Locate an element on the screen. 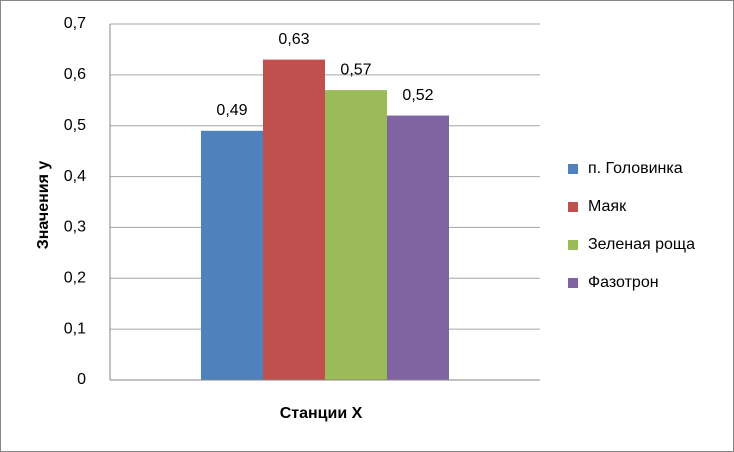 The width and height of the screenshot is (734, 452). y-tick-label: 0,3 is located at coordinates (75, 227).